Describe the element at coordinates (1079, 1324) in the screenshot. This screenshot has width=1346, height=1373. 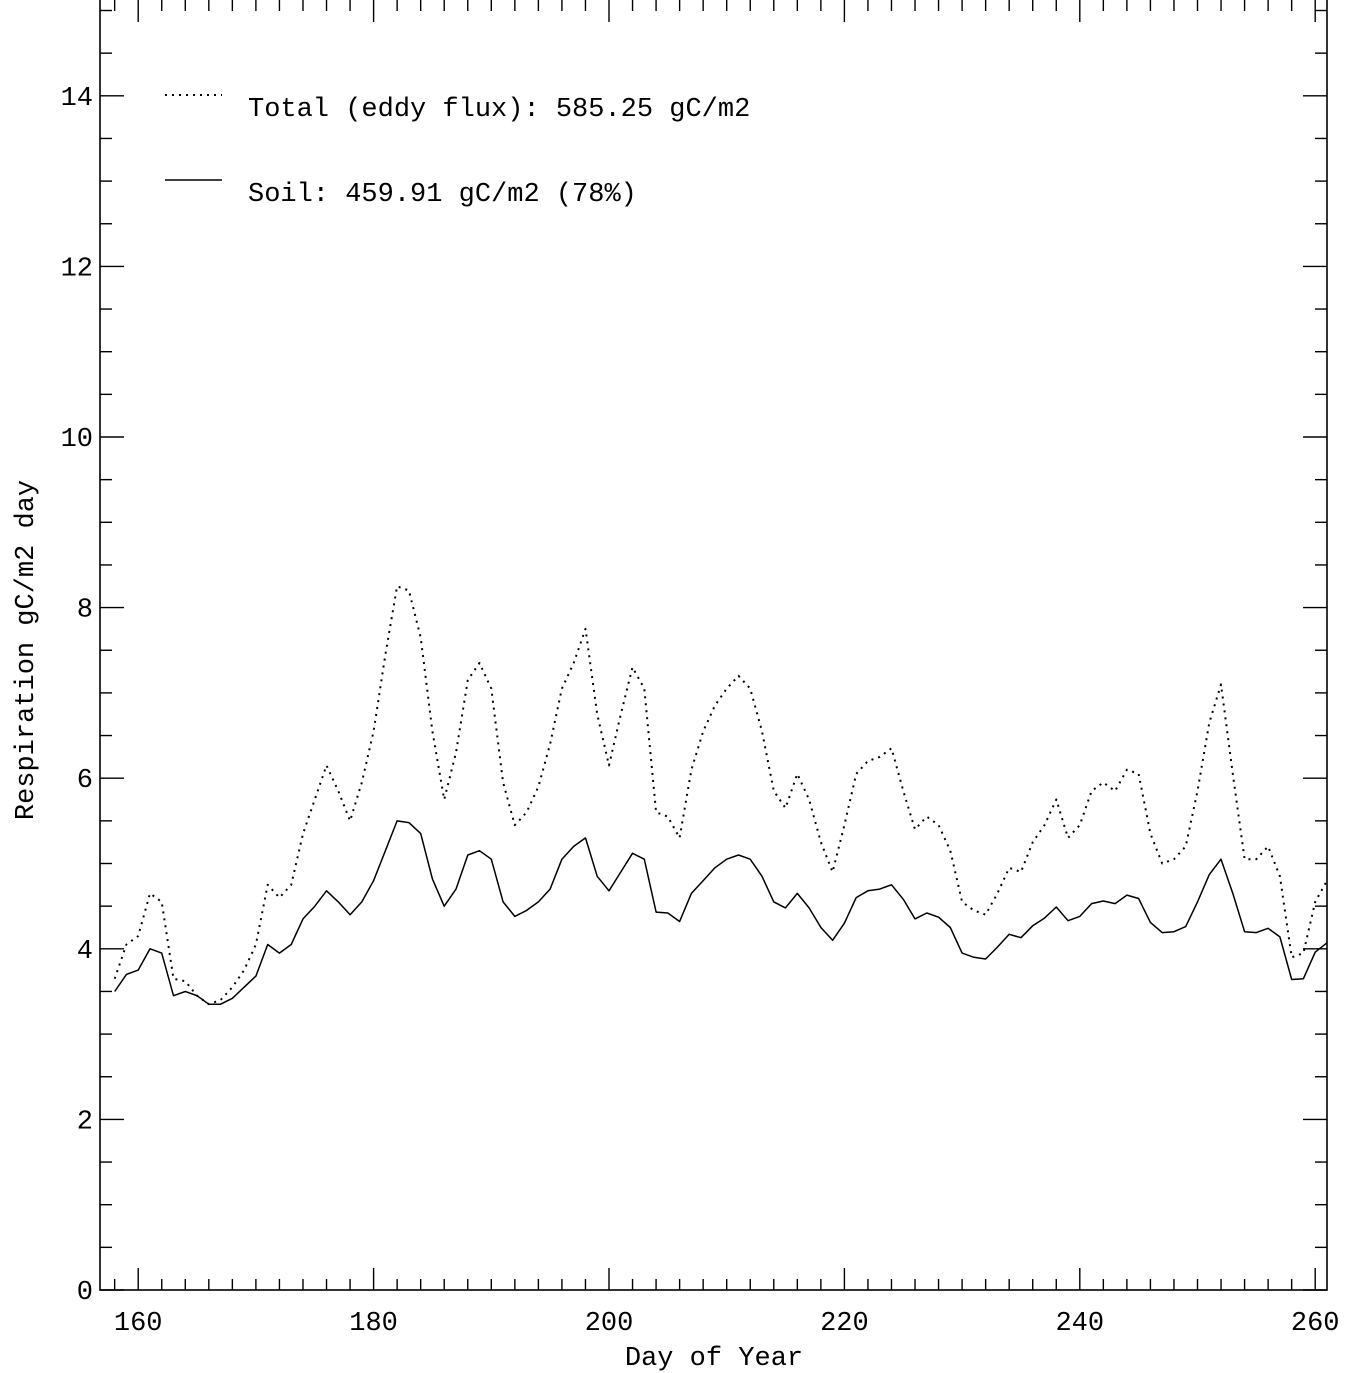
I see `x-tick-label: 240` at that location.